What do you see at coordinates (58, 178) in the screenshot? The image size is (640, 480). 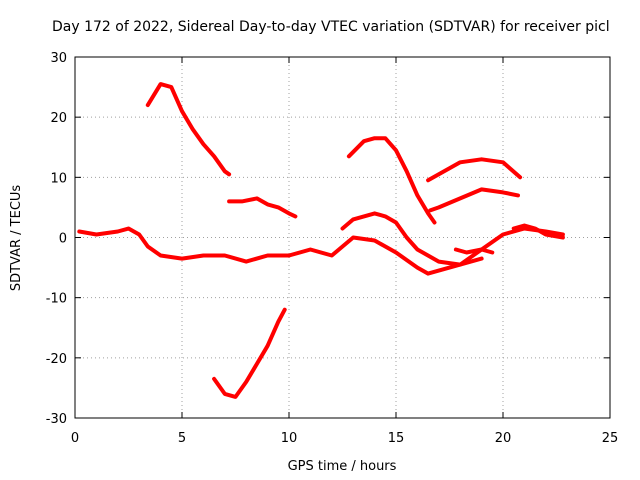 I see `y-tick-label: 10` at bounding box center [58, 178].